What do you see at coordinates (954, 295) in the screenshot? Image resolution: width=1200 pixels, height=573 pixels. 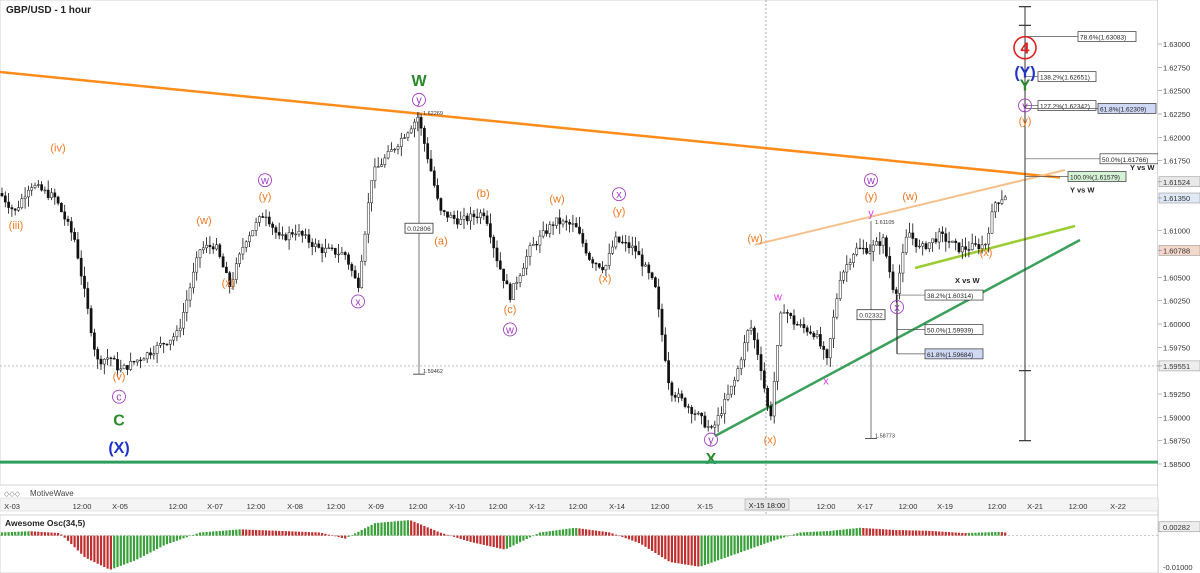 I see `fib-box` at bounding box center [954, 295].